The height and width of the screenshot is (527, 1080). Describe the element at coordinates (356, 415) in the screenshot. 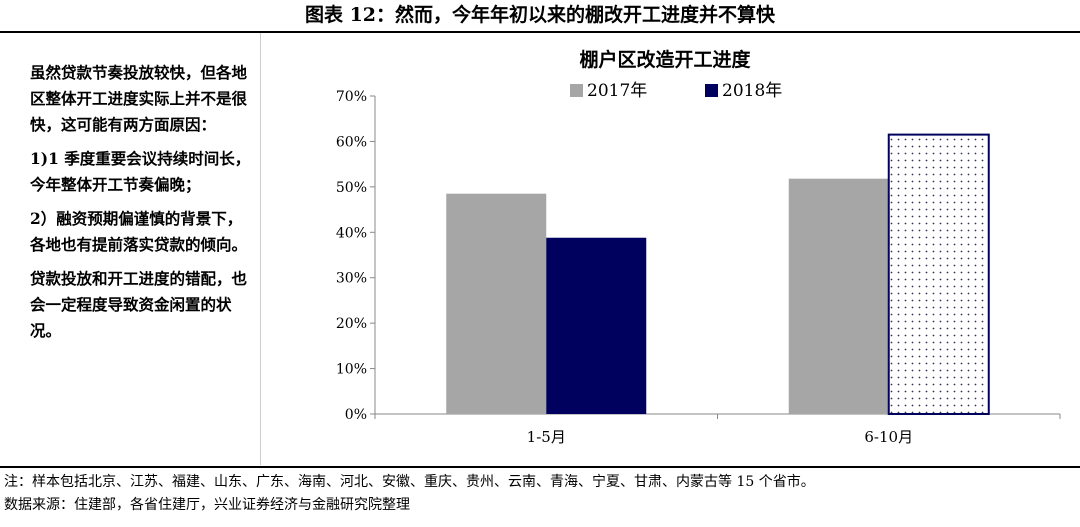

I see `y-tick-label: 0%` at that location.